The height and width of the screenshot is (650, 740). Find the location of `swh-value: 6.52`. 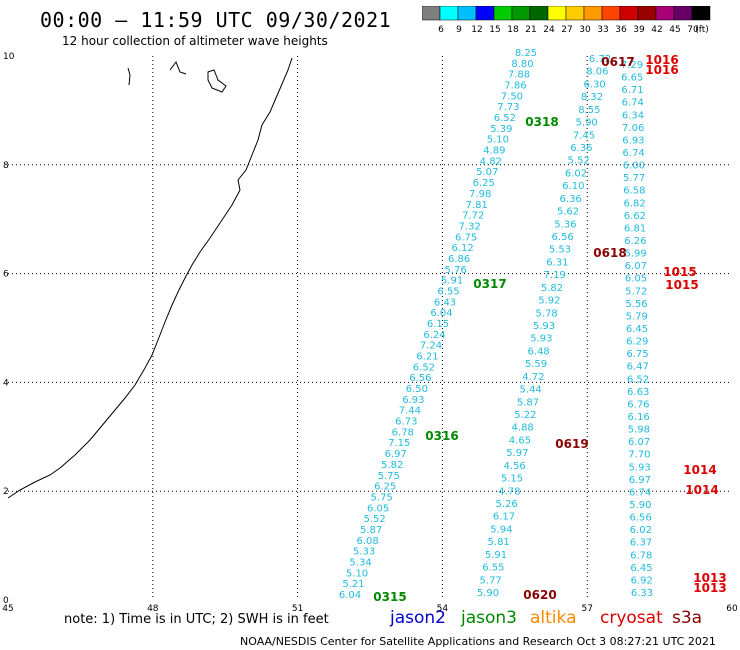

swh-value: 6.52 is located at coordinates (424, 367).